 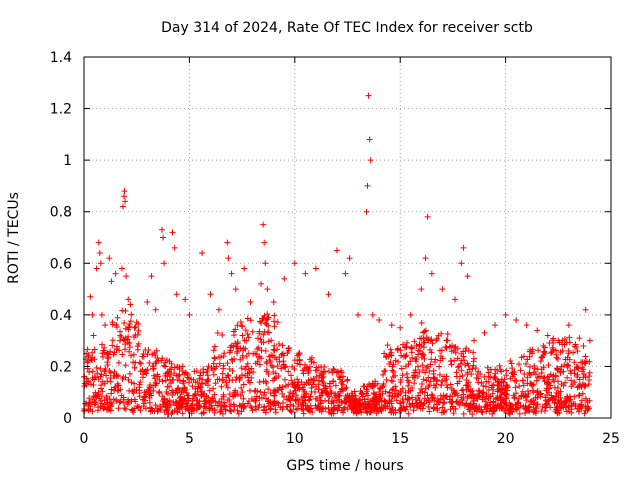 I want to click on x-tick-label: 0, so click(x=84, y=439).